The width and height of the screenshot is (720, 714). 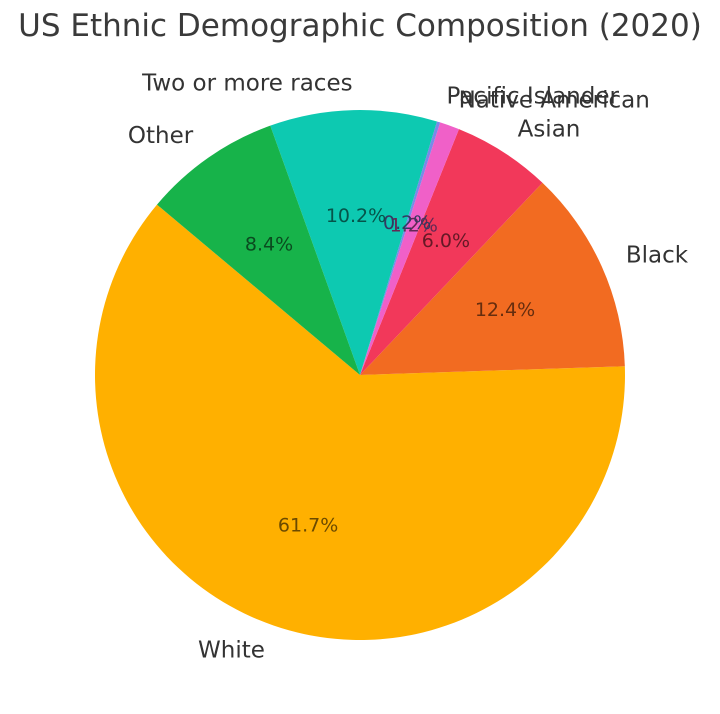 I want to click on slice-label-black: Black, so click(x=657, y=256).